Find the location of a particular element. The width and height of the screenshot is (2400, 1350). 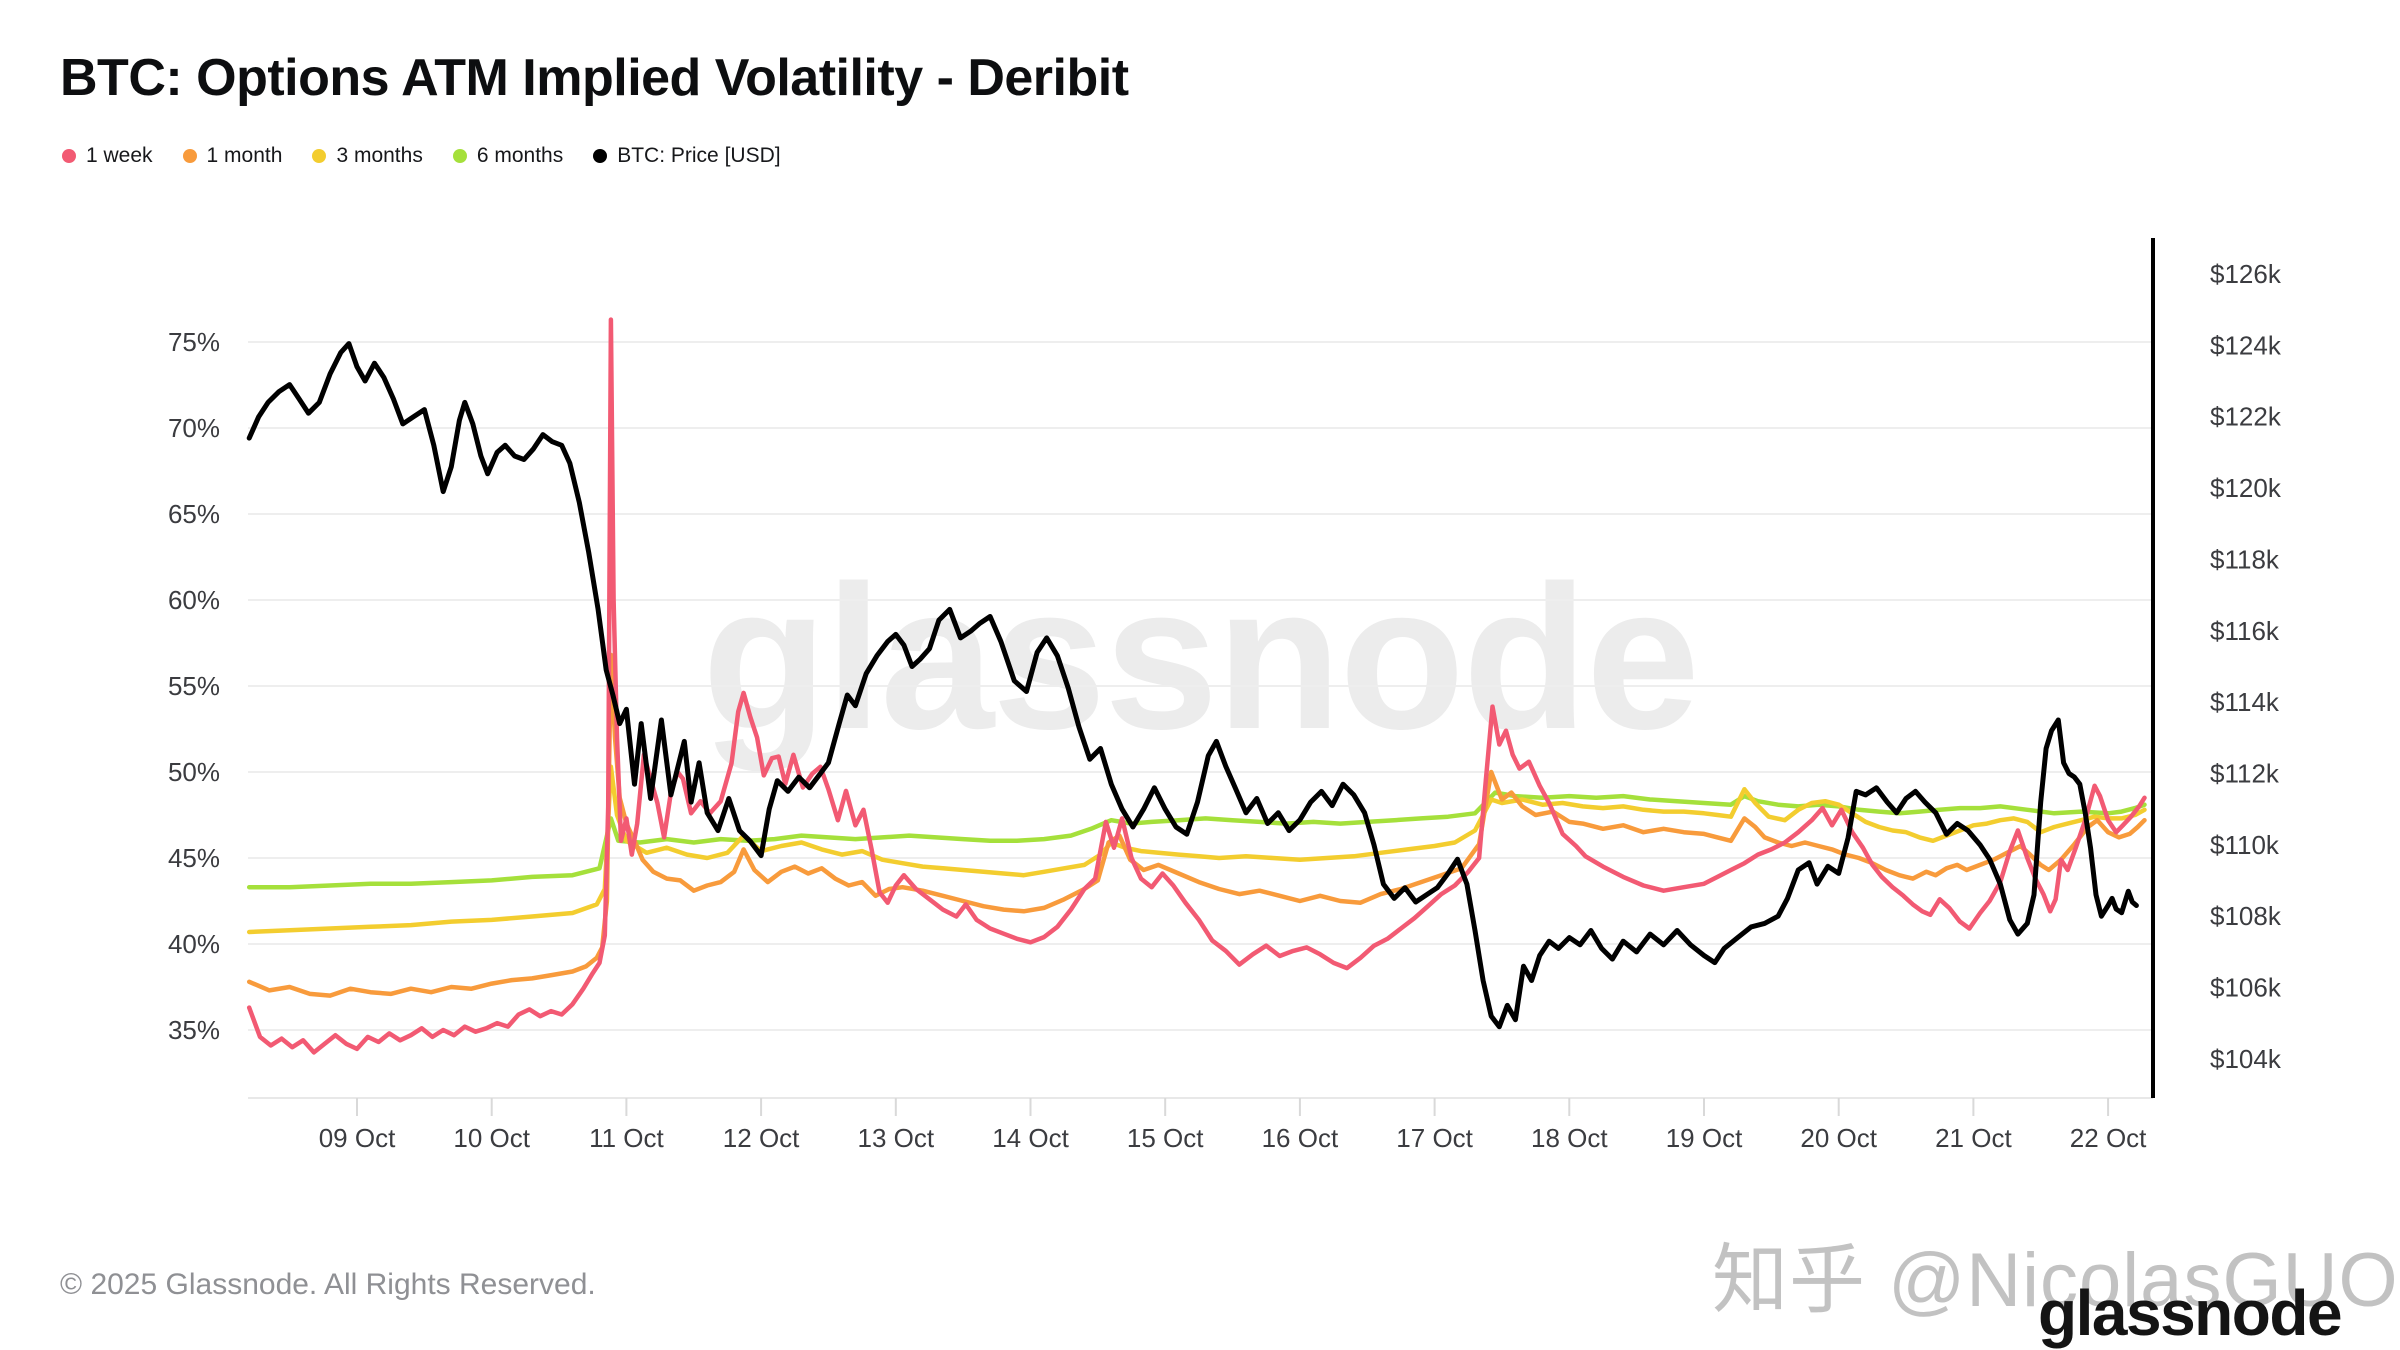

x-tick-label: 12 Oct is located at coordinates (761, 1138).